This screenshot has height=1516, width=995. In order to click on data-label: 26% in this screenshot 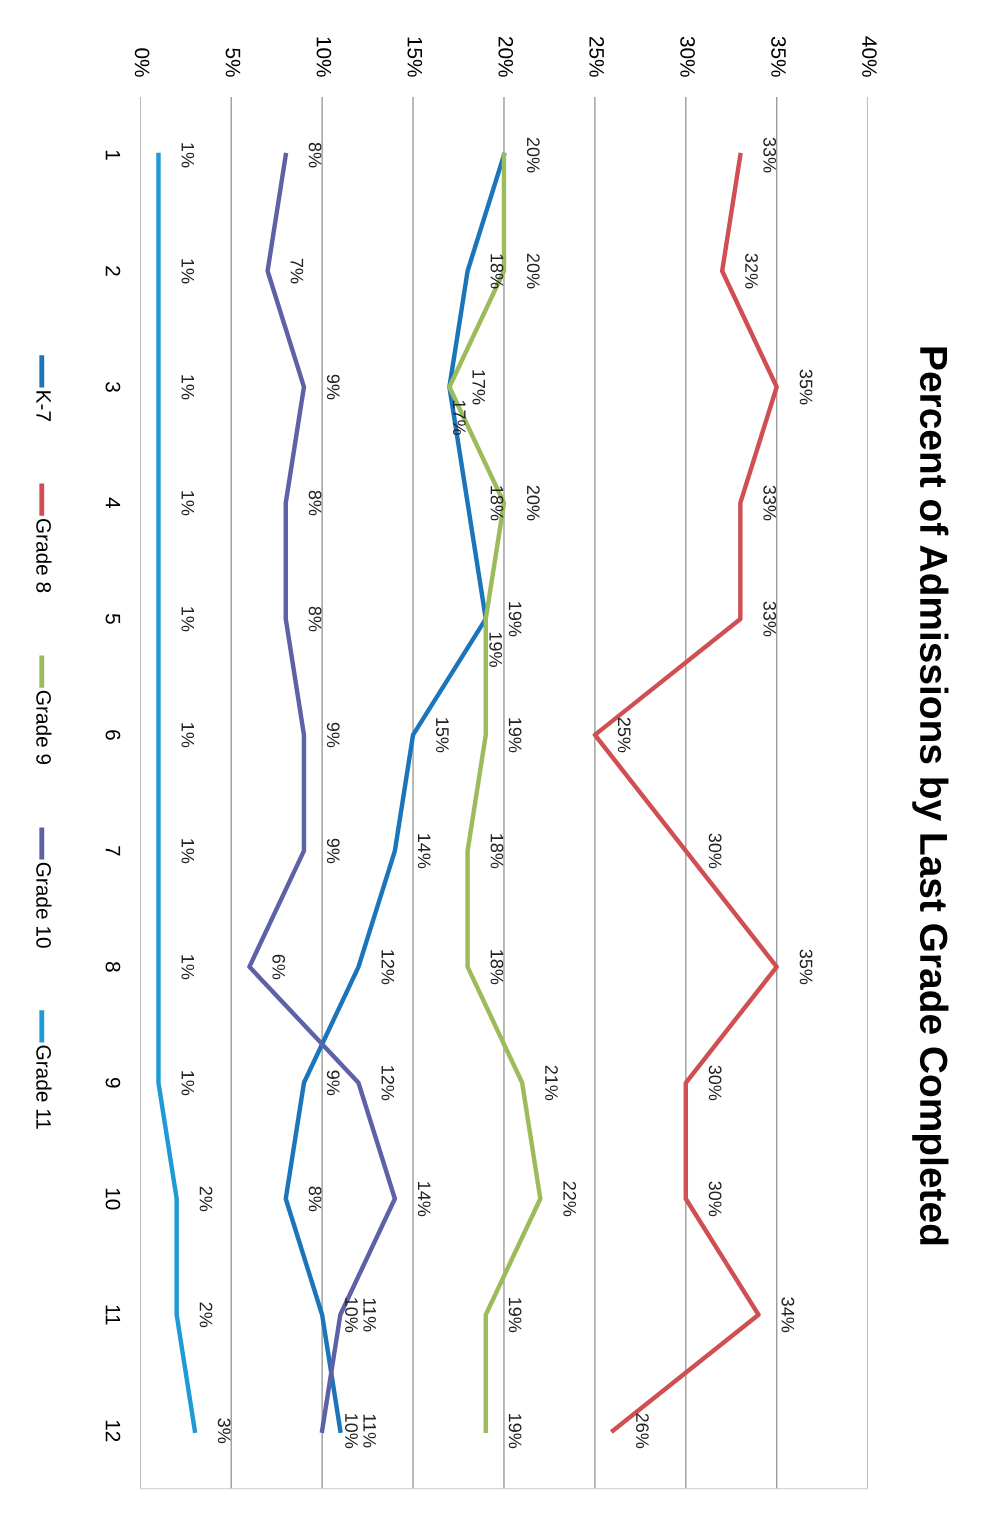, I will do `click(642, 1431)`.